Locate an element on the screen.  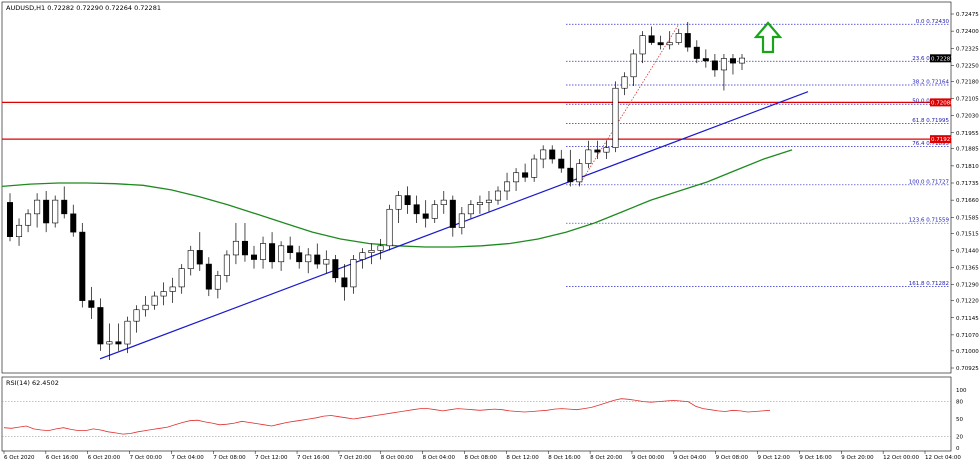
fib-label: 61.8 0.71995 is located at coordinates (930, 121).